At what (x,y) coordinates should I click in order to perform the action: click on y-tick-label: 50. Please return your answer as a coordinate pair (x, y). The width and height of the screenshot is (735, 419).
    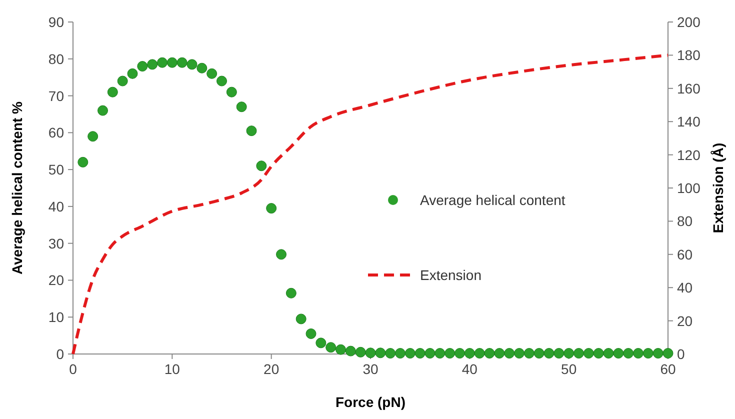
    Looking at the image, I should click on (56, 170).